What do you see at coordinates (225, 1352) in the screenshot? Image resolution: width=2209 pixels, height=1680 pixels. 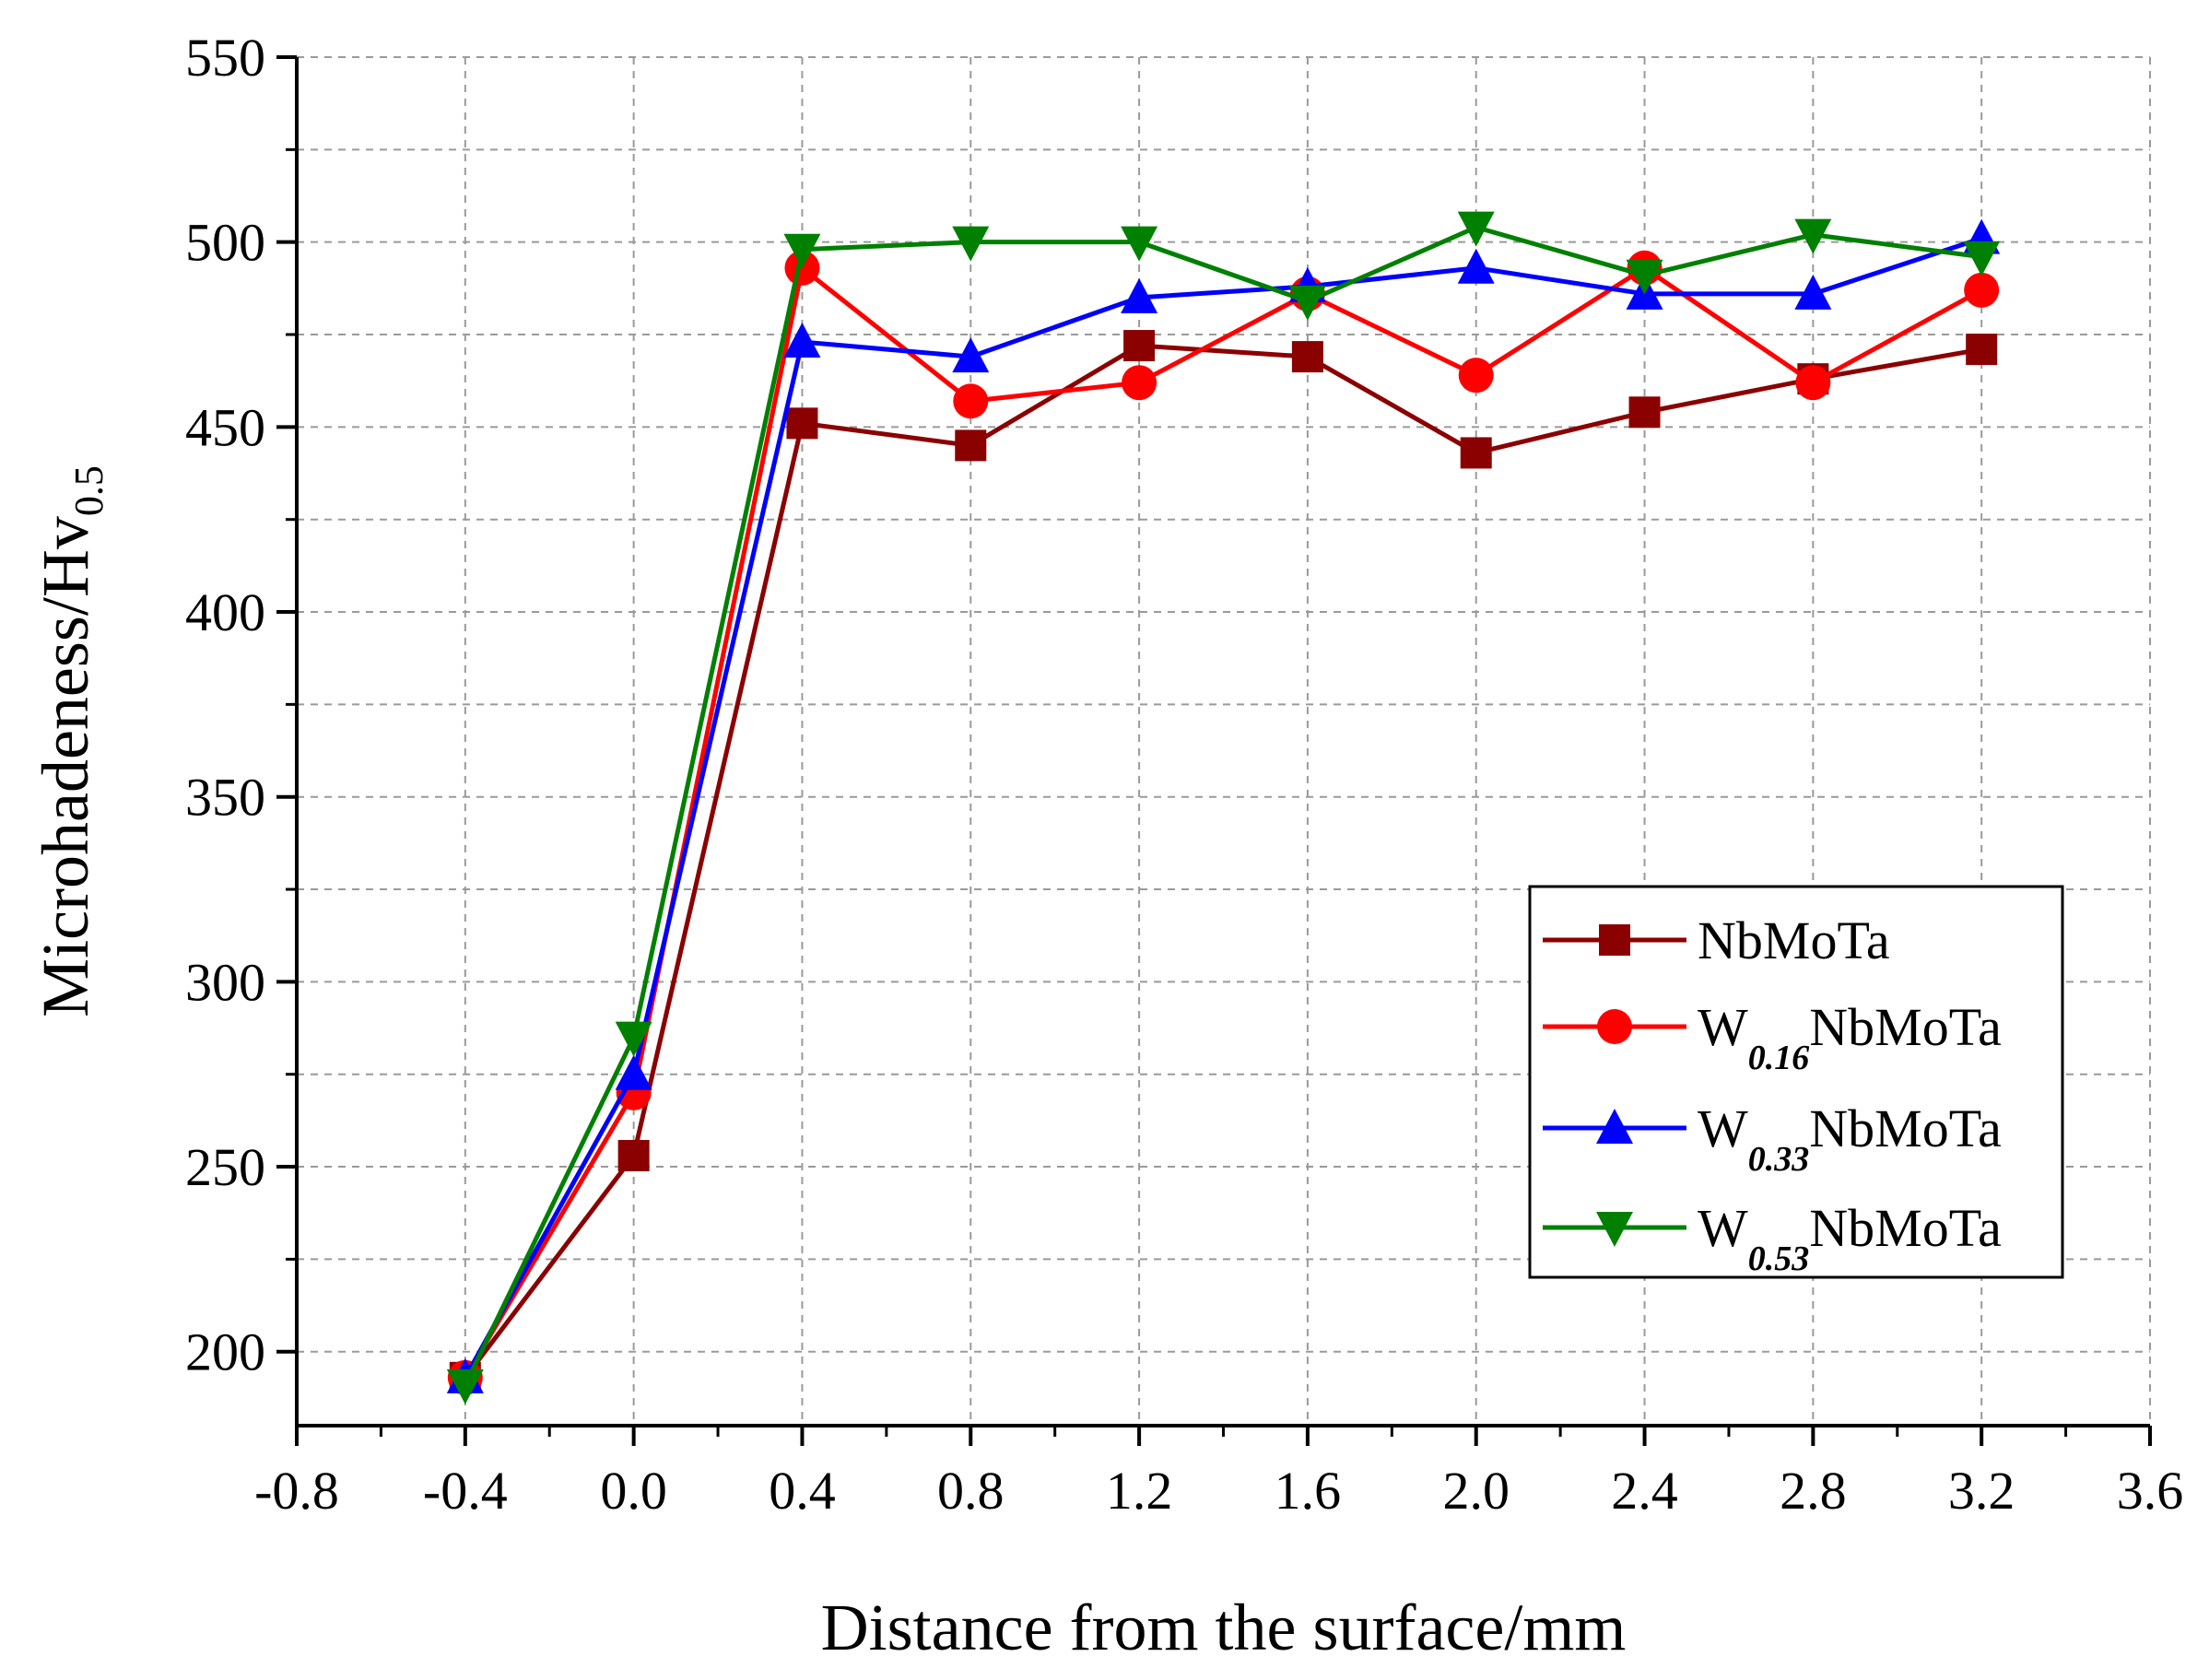 I see `y-tick-label: 200` at bounding box center [225, 1352].